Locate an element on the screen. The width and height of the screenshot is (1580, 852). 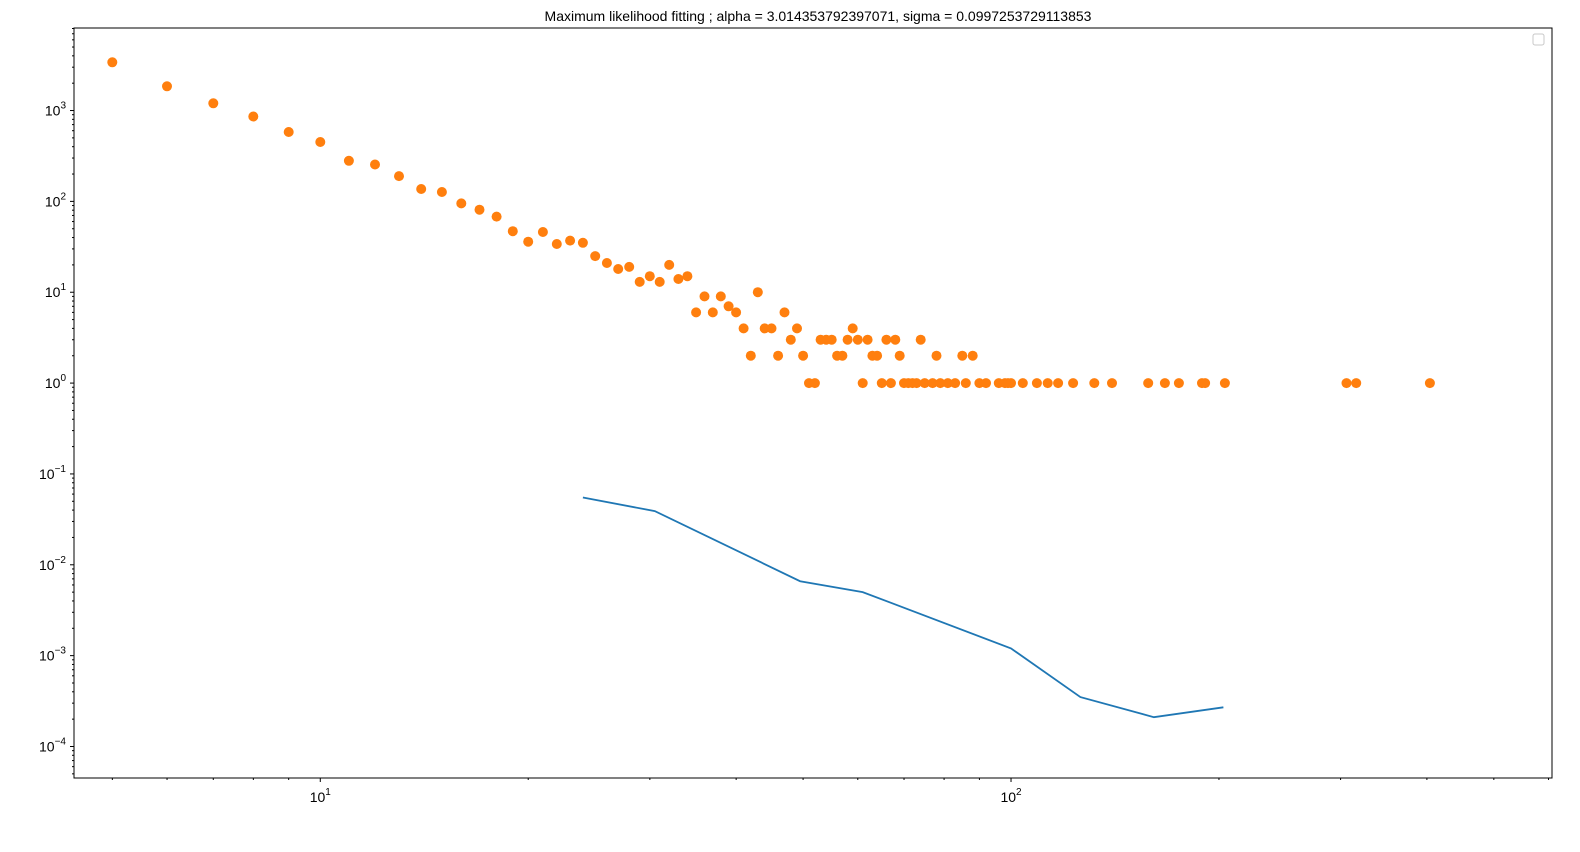
legend-box is located at coordinates (1538, 39).